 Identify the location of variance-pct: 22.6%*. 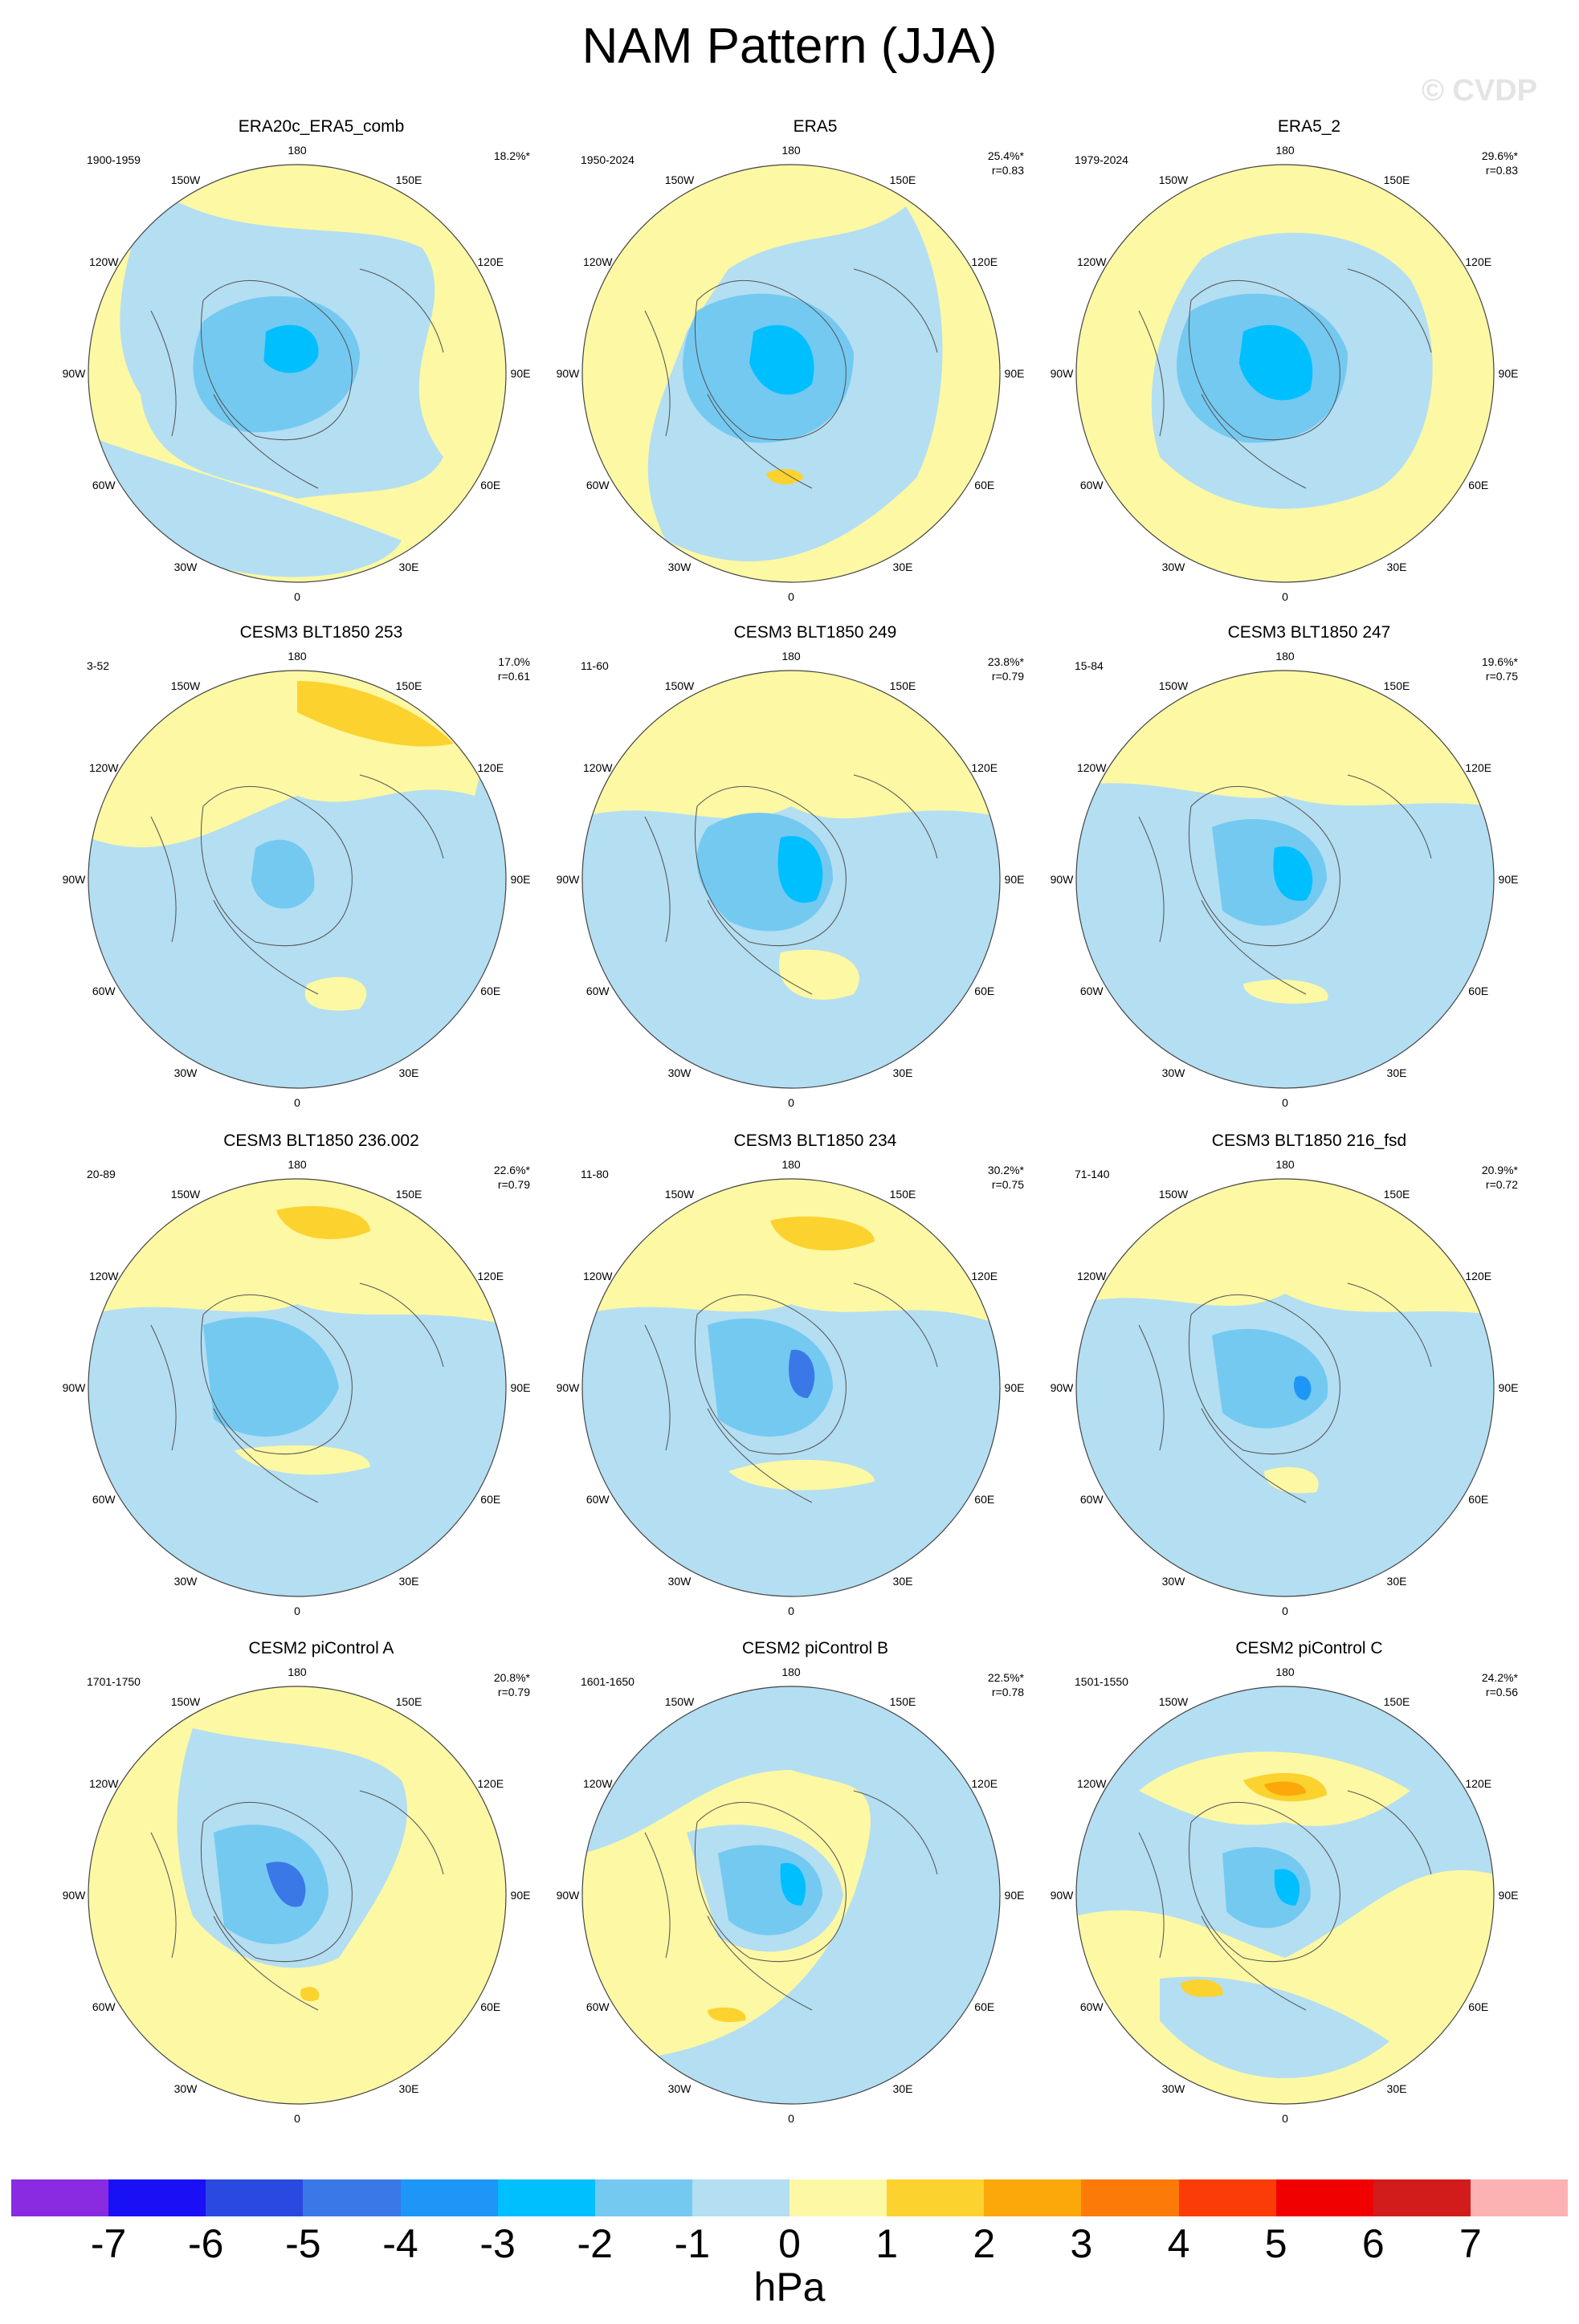
(511, 1170).